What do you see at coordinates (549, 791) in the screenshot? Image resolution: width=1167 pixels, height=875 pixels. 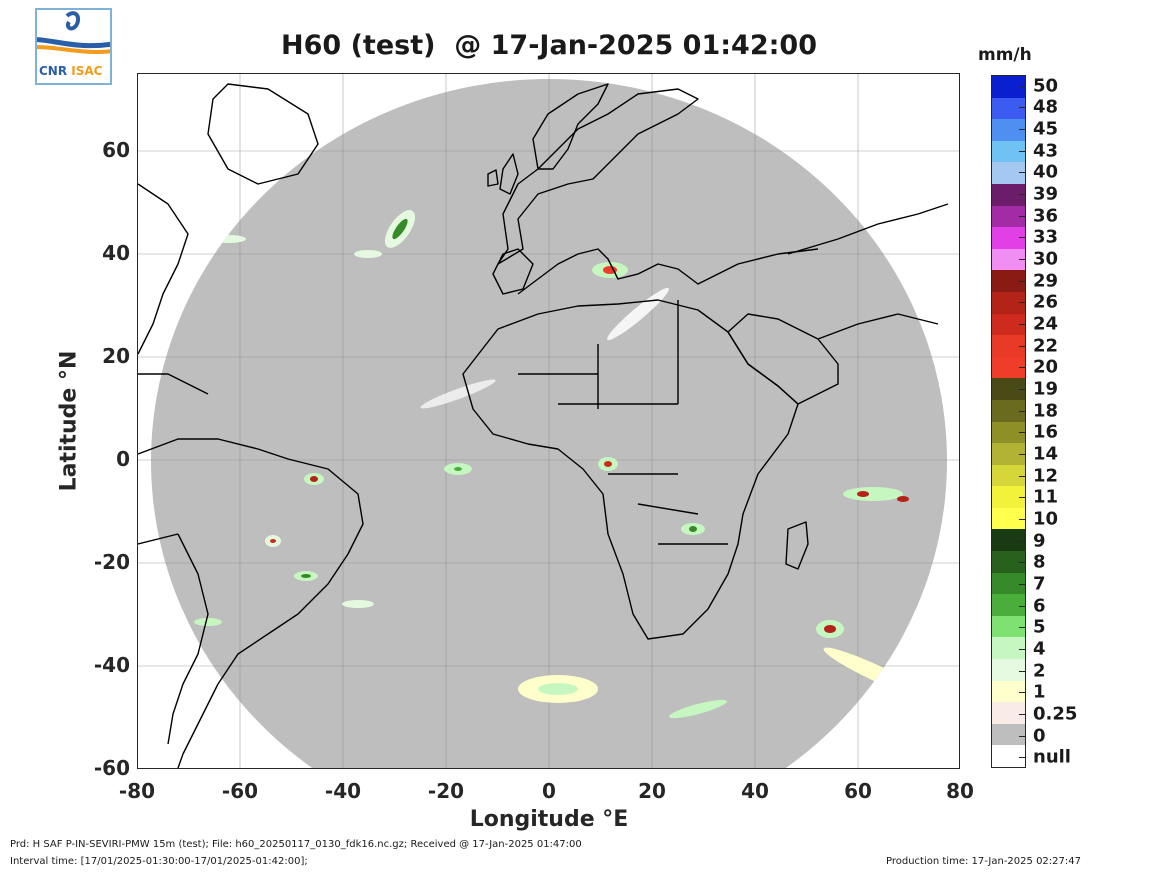 I see `x-tick-label: 0` at bounding box center [549, 791].